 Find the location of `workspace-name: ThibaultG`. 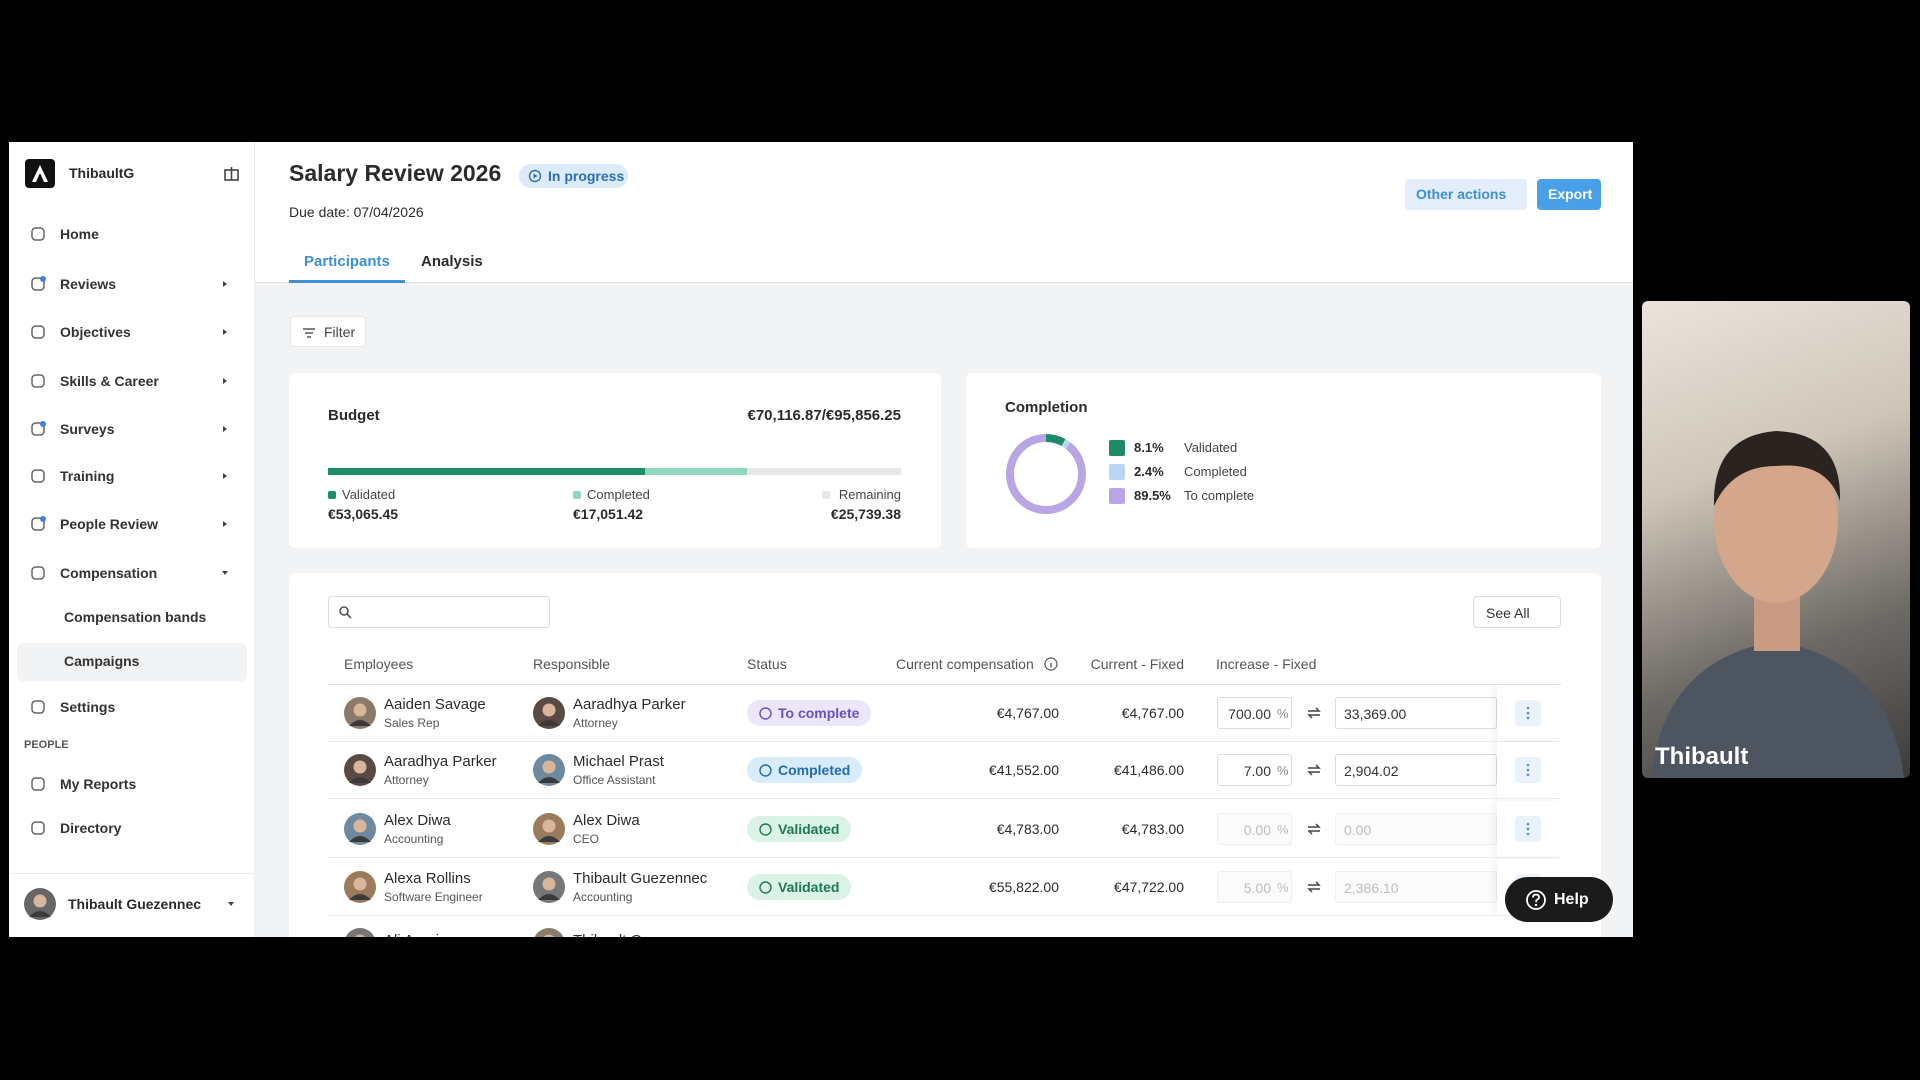

workspace-name: ThibaultG is located at coordinates (102, 173).